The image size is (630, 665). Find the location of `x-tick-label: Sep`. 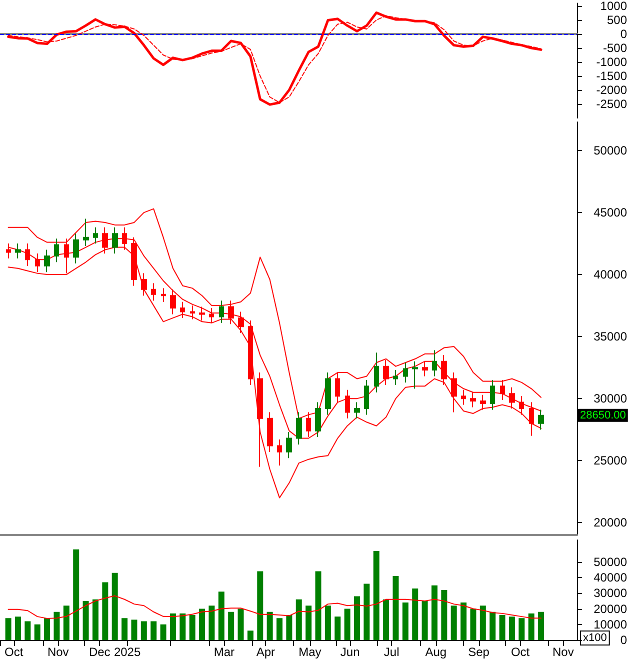

x-tick-label: Sep is located at coordinates (479, 652).